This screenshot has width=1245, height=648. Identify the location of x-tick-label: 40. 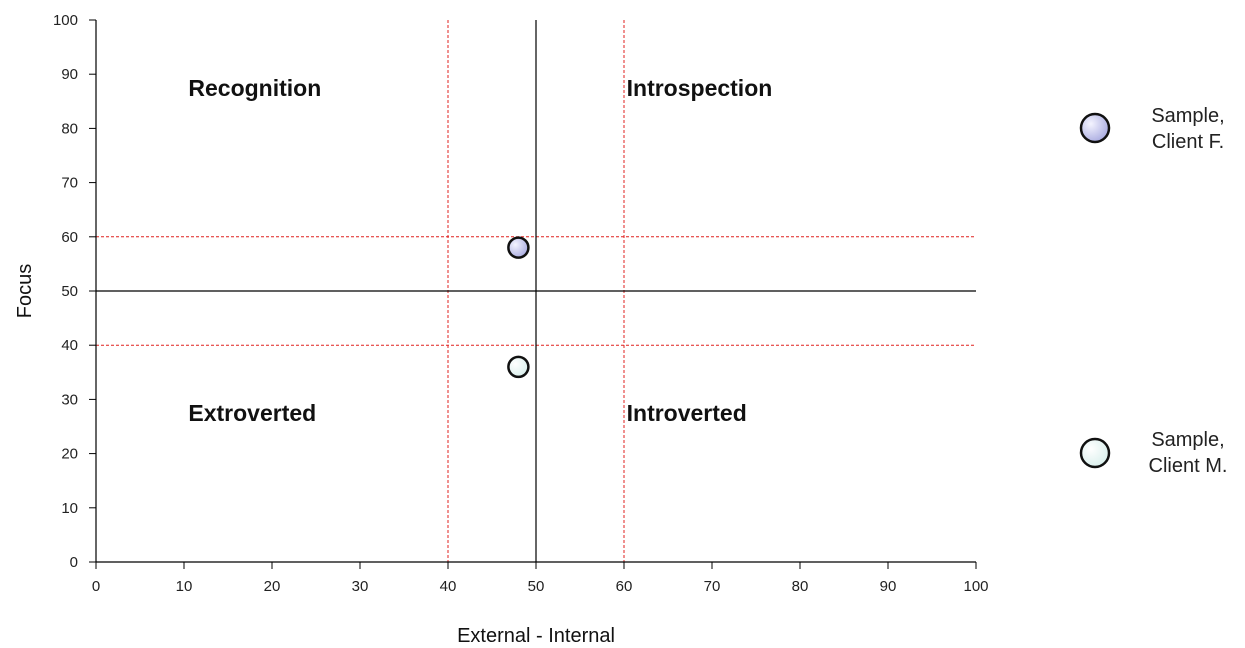
(448, 586).